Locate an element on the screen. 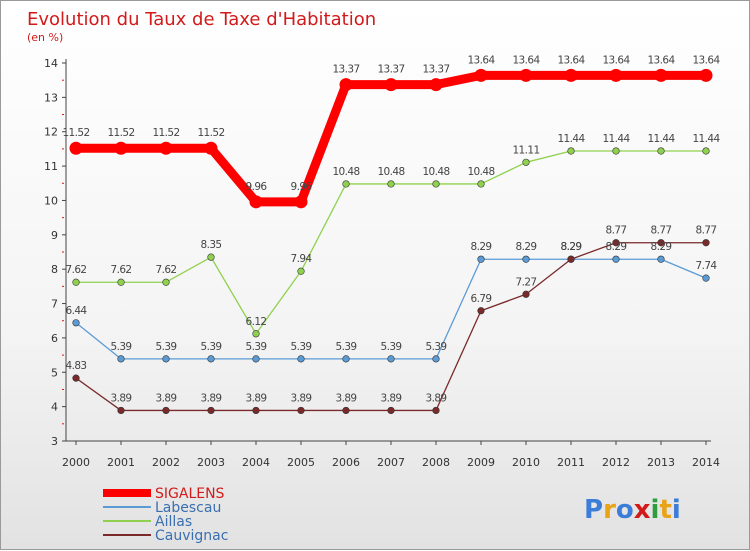 Image resolution: width=750 pixels, height=551 pixels. data-label: 7.74 is located at coordinates (707, 266).